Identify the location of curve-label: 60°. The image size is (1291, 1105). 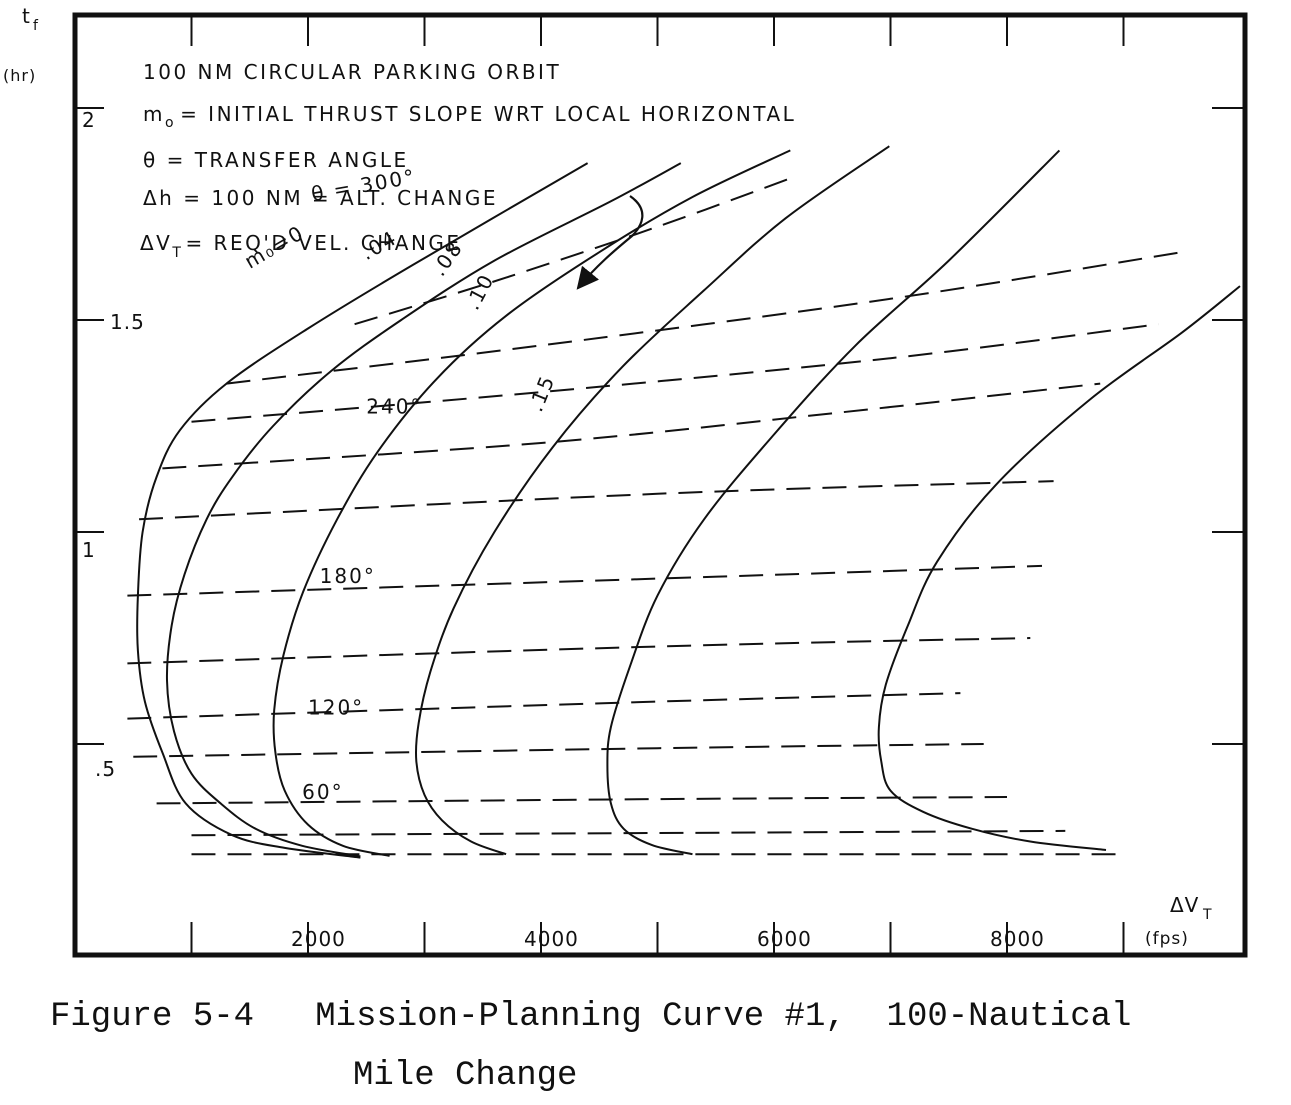
(322, 792).